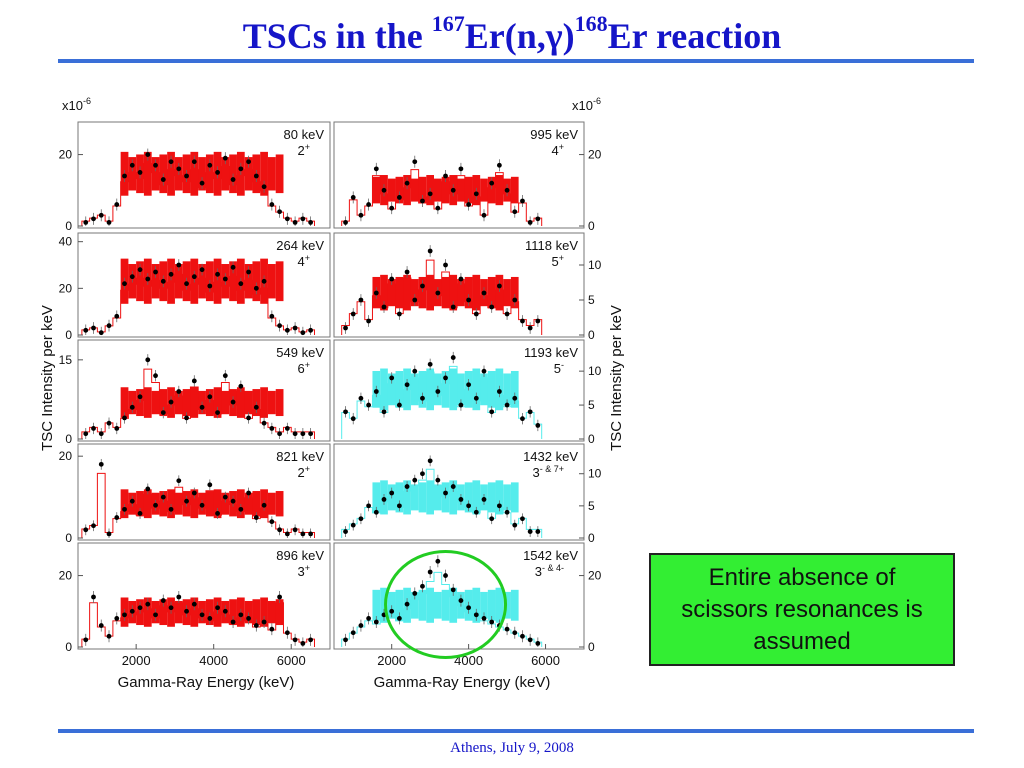  What do you see at coordinates (66, 242) in the screenshot?
I see `y-tick-label: 40` at bounding box center [66, 242].